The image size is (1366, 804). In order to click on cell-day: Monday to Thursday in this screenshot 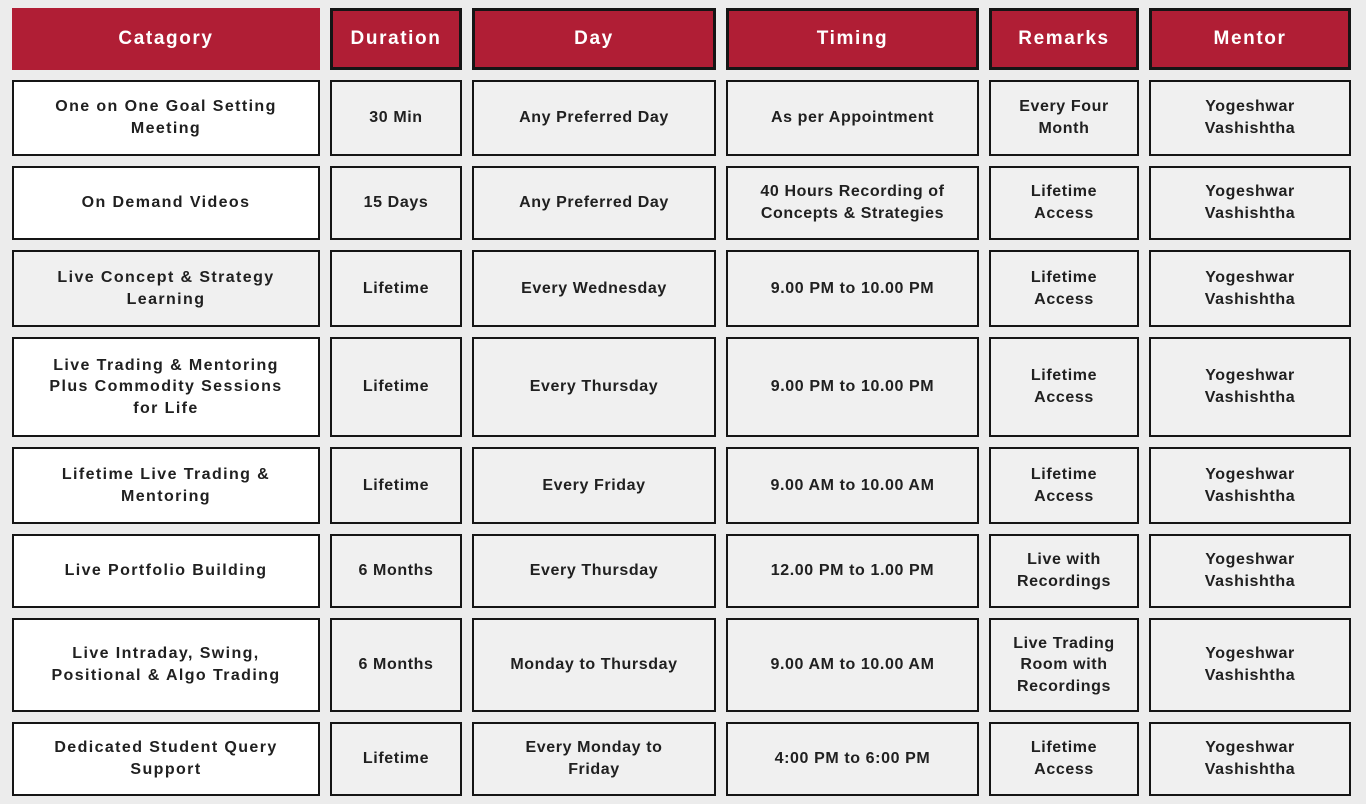, I will do `click(594, 665)`.